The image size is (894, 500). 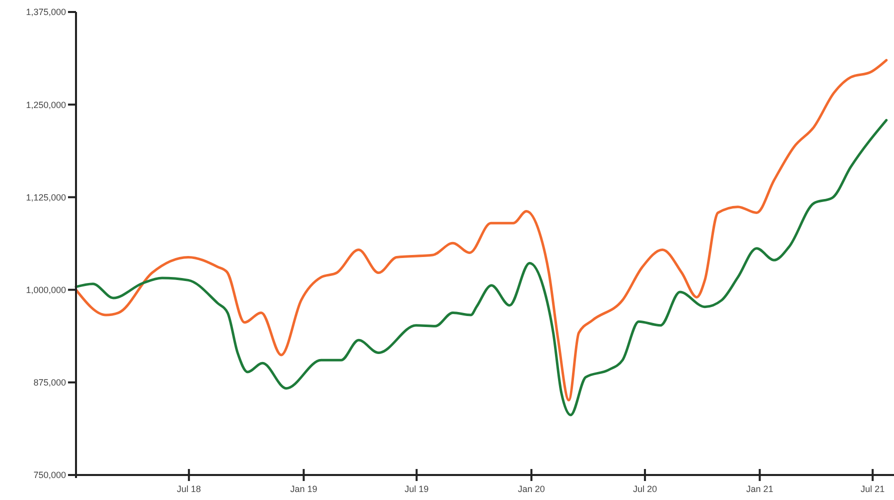 I want to click on x-tick-label: Jul 21, so click(x=872, y=489).